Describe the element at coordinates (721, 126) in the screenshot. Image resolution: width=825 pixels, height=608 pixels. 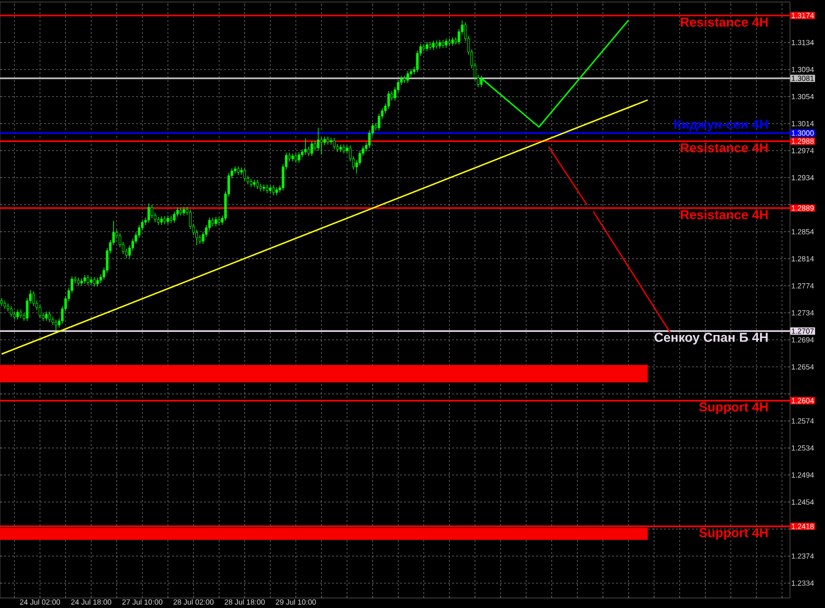
I see `ref-line-label: Киджун-сен 4H` at that location.